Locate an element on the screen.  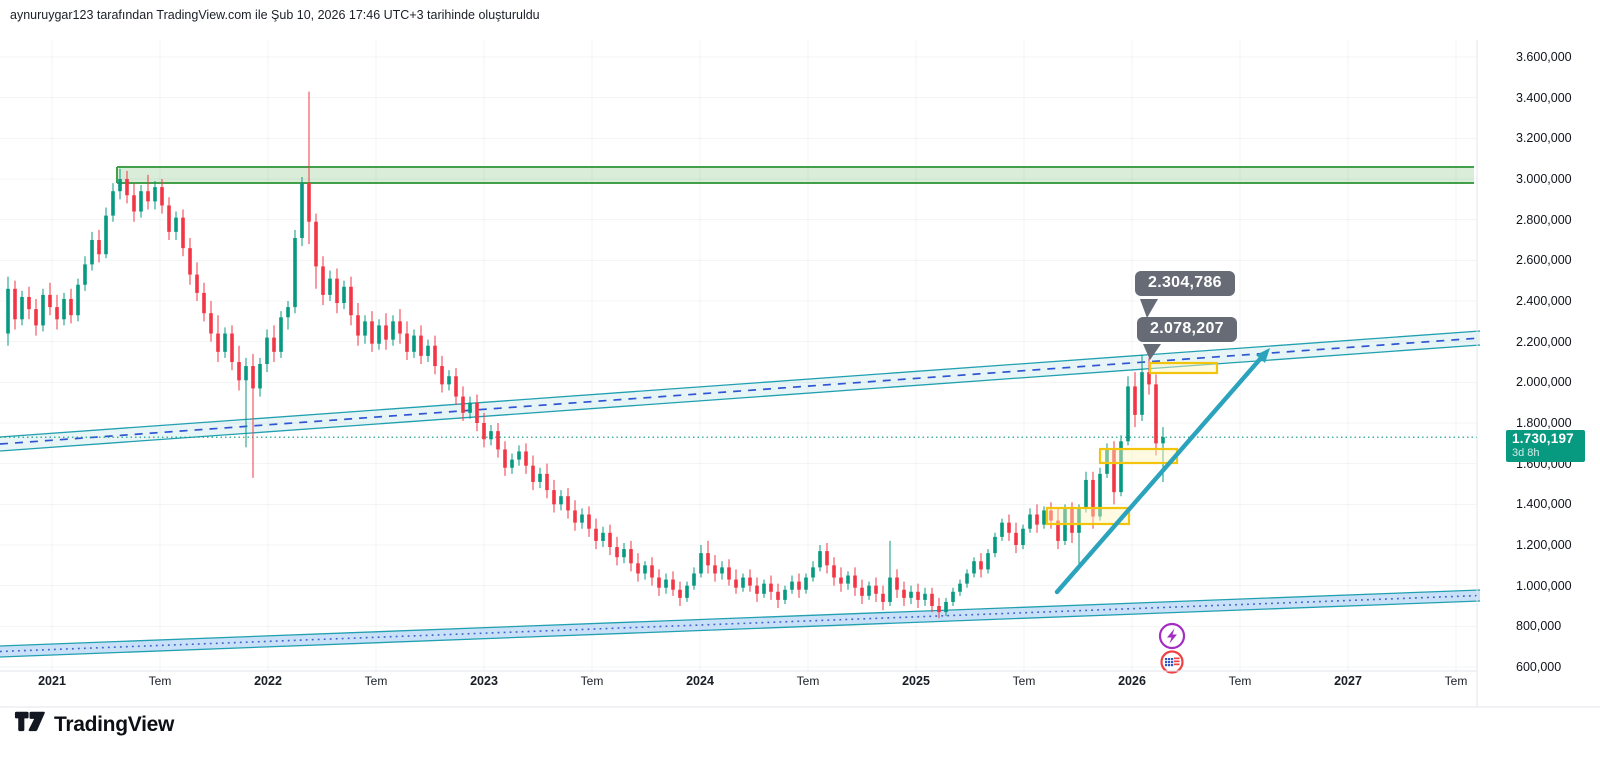
price-callout-low: 2.078,207 is located at coordinates (1187, 329).